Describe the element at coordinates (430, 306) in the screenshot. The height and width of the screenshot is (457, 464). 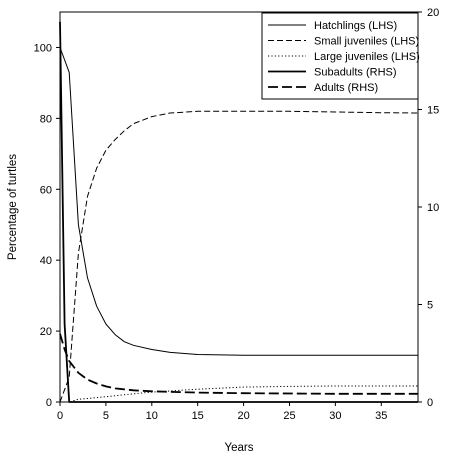
I see `y2-tick-label: 5` at that location.